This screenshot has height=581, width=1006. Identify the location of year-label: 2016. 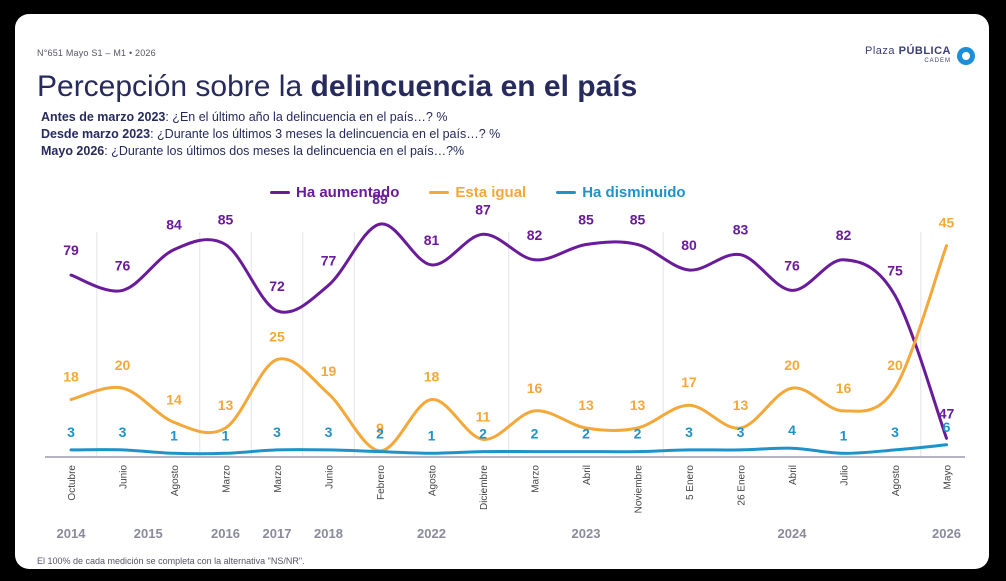
(225, 533).